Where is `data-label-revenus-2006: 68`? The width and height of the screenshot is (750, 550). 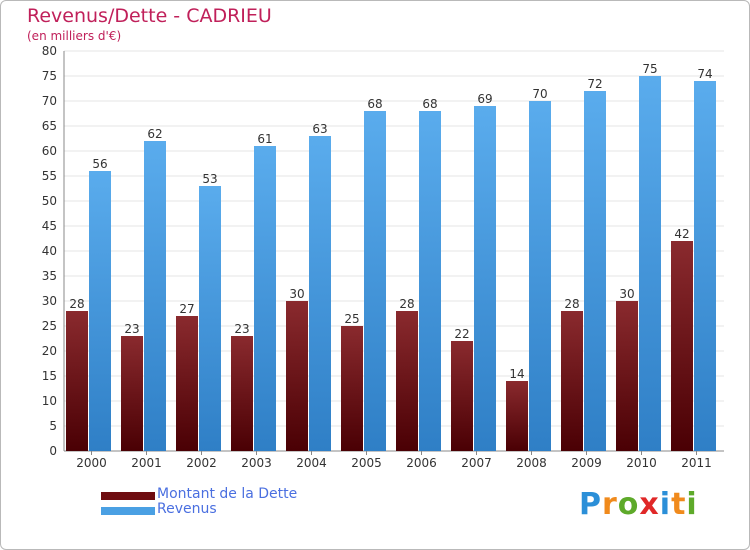 data-label-revenus-2006: 68 is located at coordinates (429, 104).